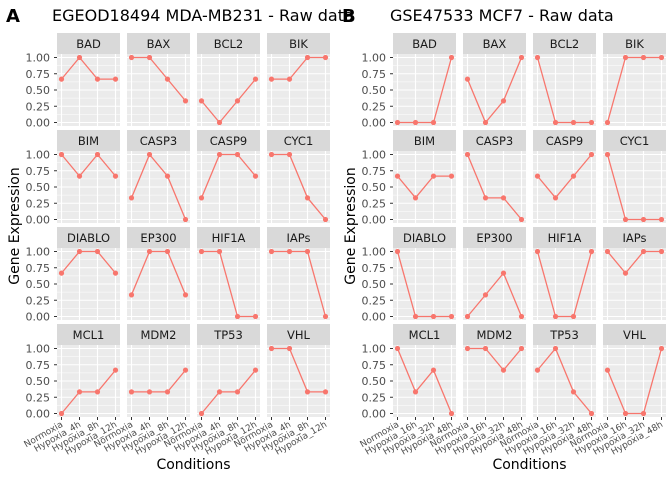  Describe the element at coordinates (409, 81) in the screenshot. I see `facet-bad: BAD 0.00 0.25 0.50 0.75 1.00` at that location.